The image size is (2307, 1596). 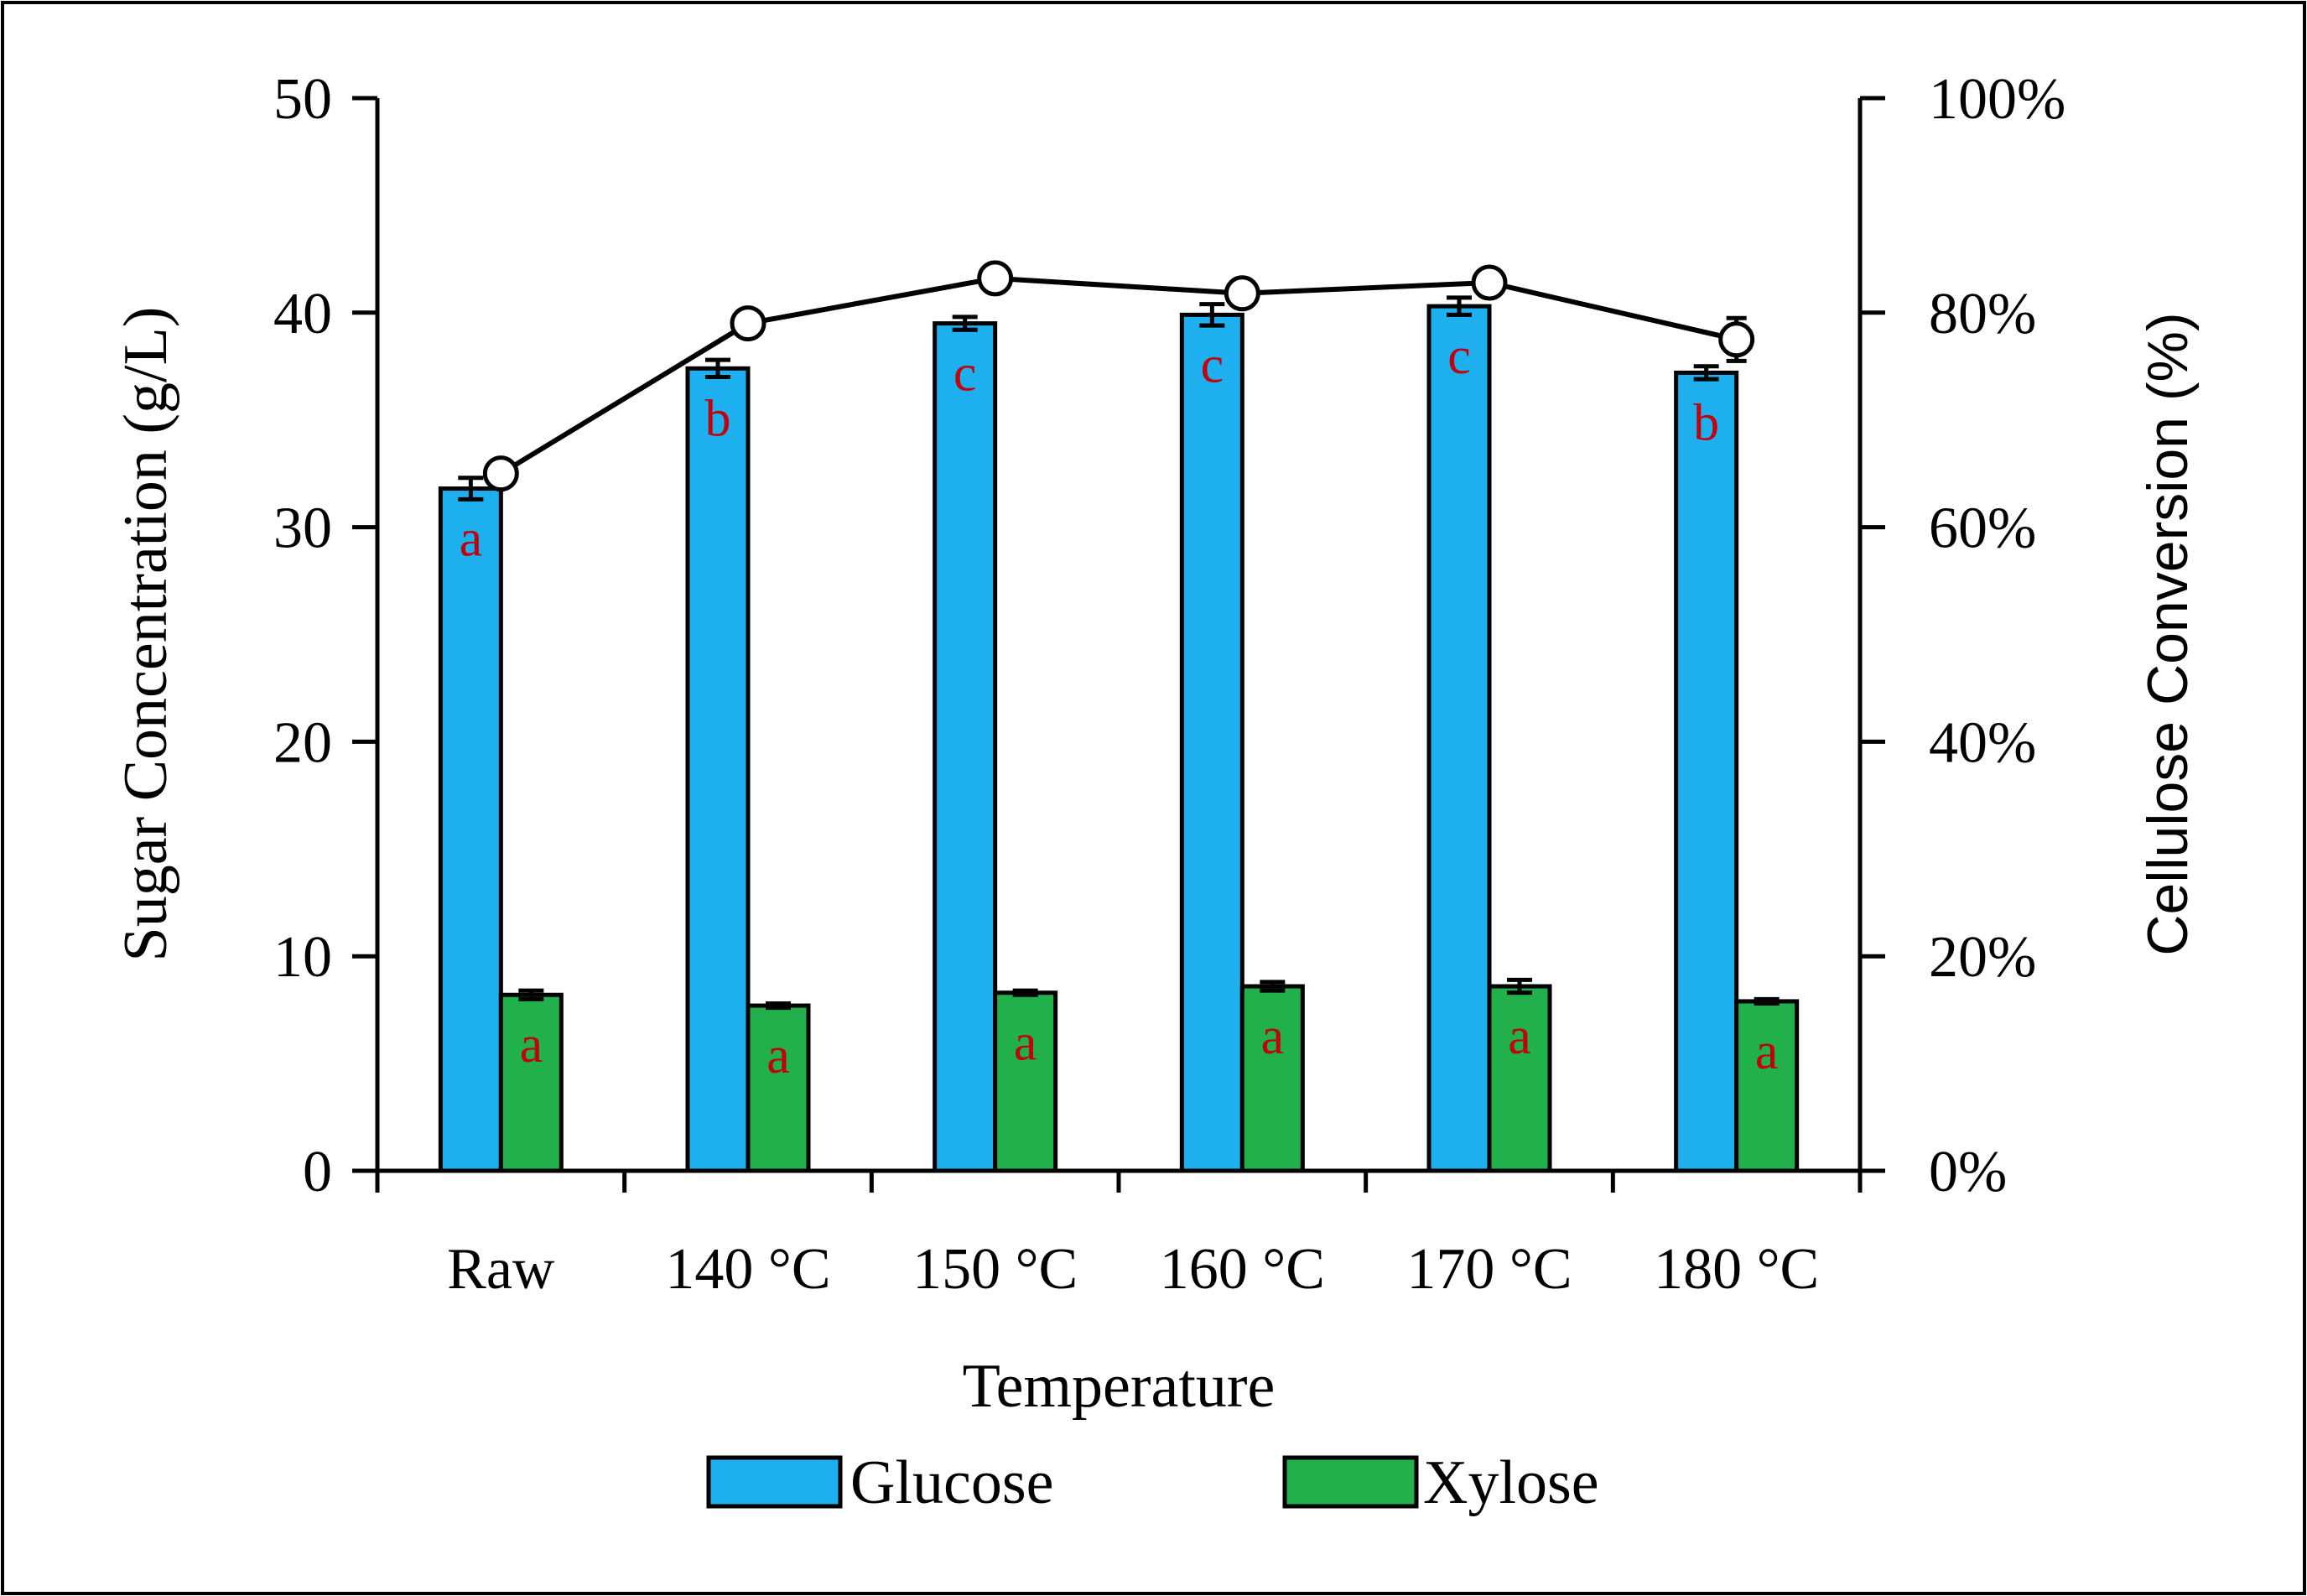 What do you see at coordinates (774, 1482) in the screenshot?
I see `legend-swatch-glucose` at bounding box center [774, 1482].